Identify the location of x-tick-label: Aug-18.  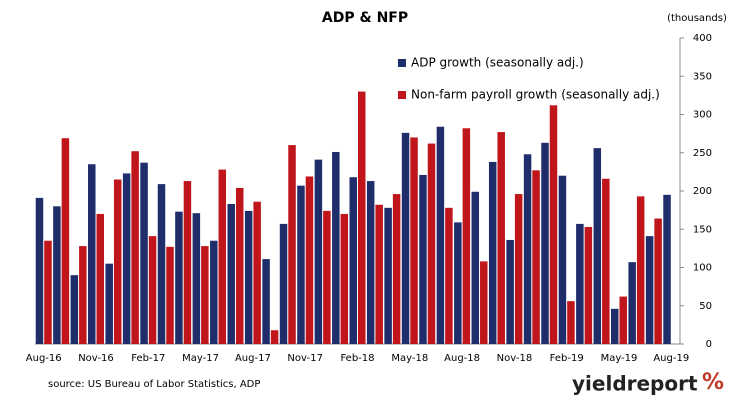
(462, 358).